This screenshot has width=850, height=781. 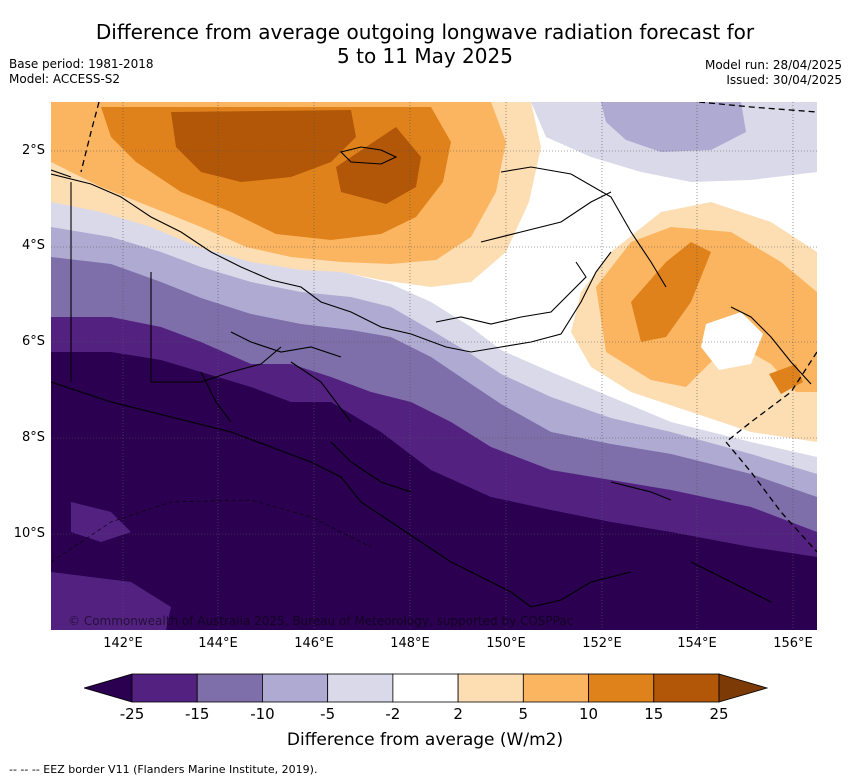 What do you see at coordinates (111, 601) in the screenshot?
I see `band-sw-minus25-minus15` at bounding box center [111, 601].